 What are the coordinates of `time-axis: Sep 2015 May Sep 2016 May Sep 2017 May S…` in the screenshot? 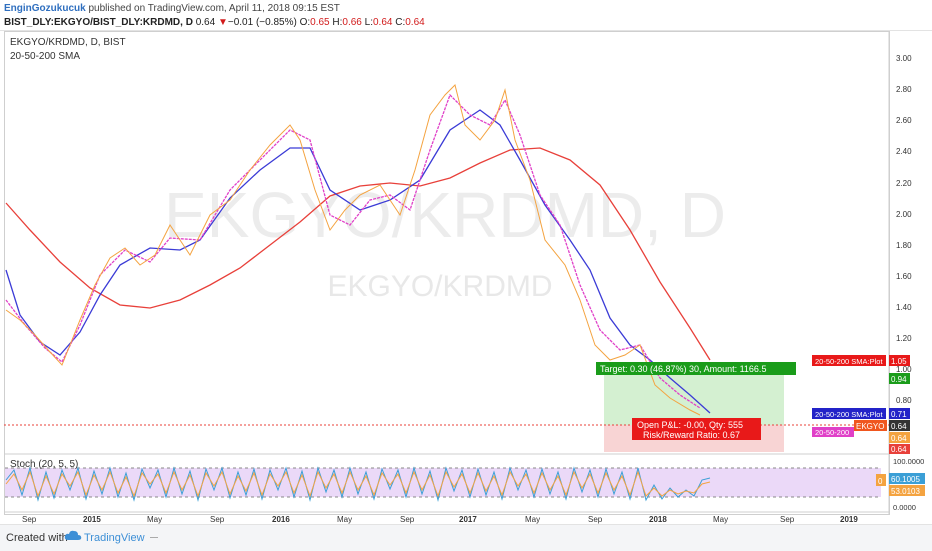 It's located at (440, 519).